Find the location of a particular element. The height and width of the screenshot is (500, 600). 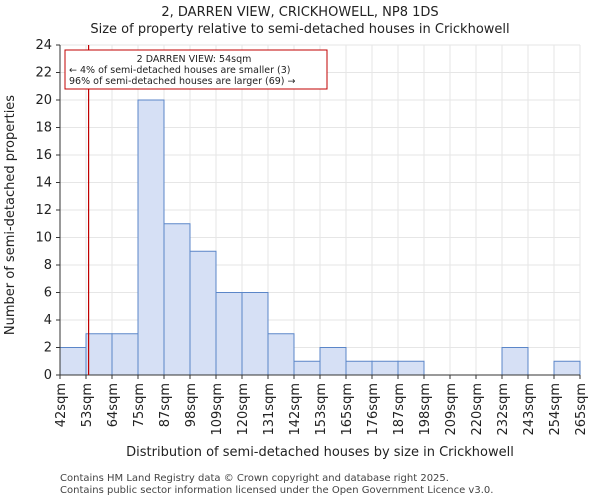

y-tick-label: 20 is located at coordinates (43, 100).